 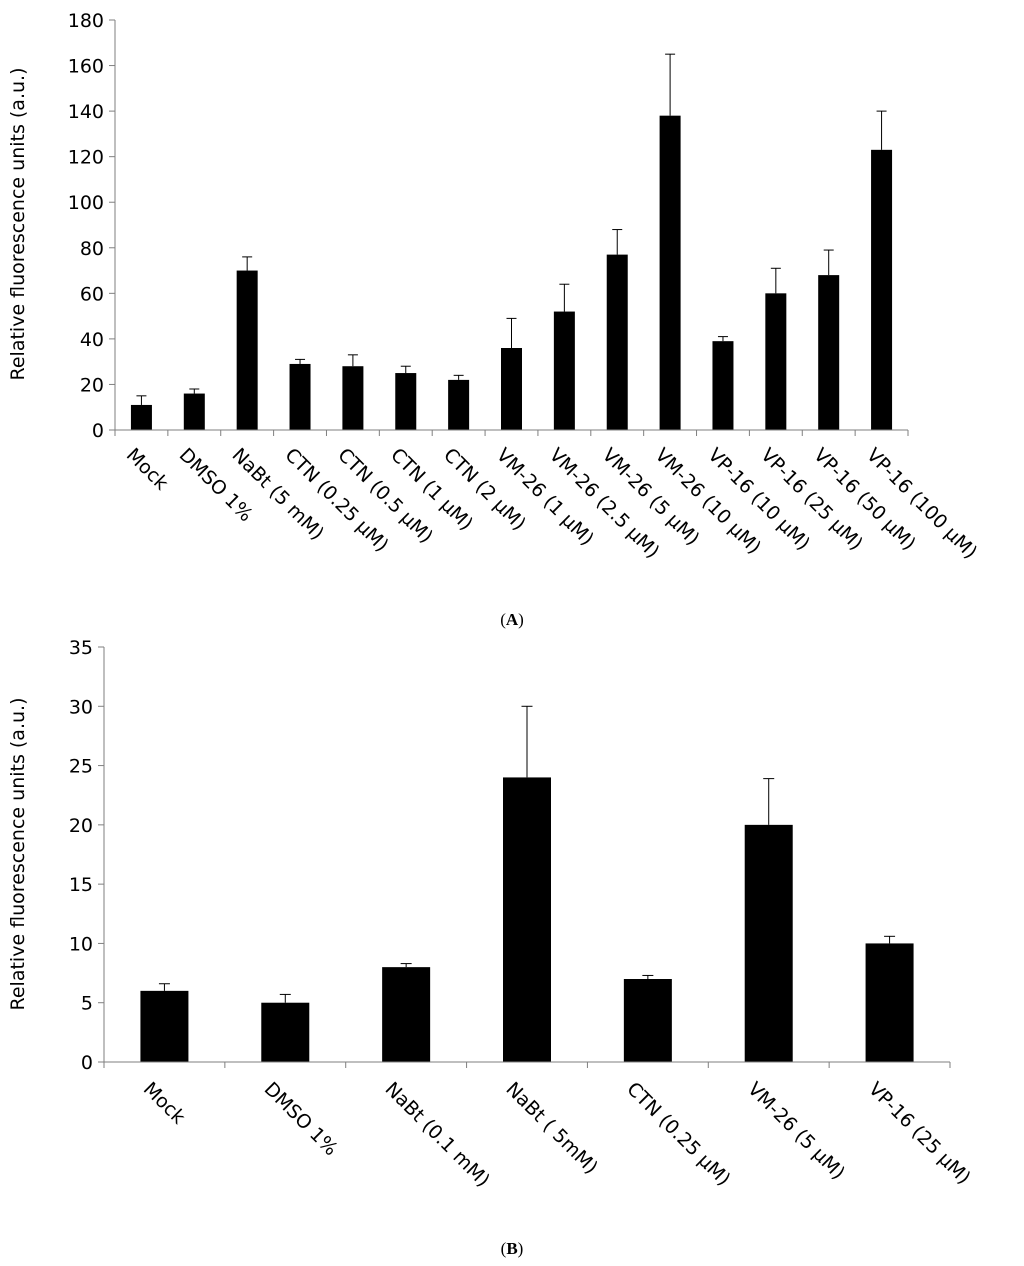 I want to click on panel-letter-a: A, so click(x=512, y=619).